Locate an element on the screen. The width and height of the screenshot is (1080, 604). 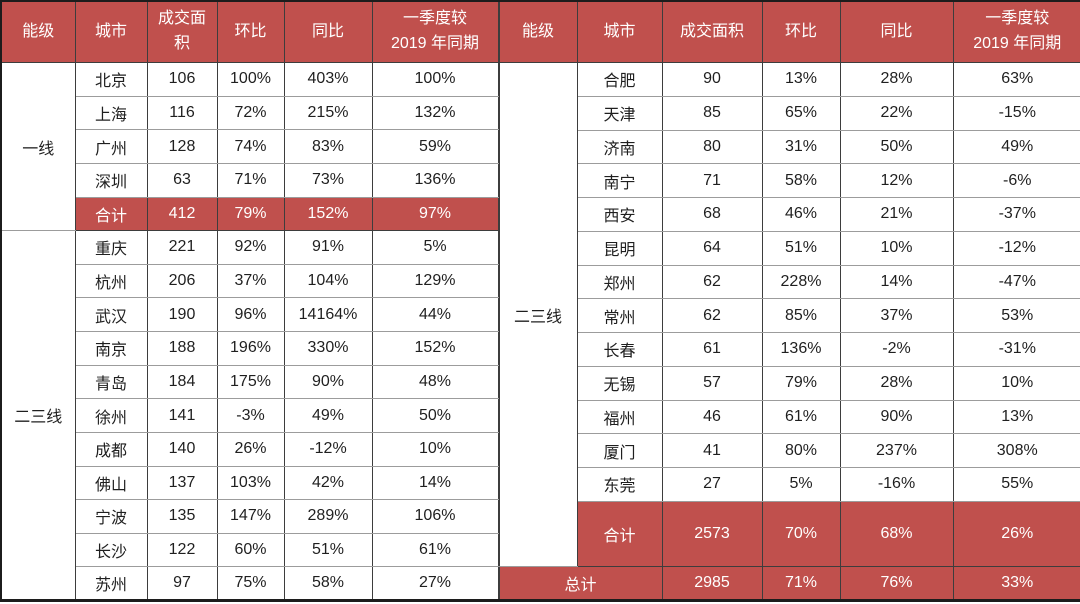
city-row: 深圳 63 71% 73% 136% is located at coordinates (250, 180).